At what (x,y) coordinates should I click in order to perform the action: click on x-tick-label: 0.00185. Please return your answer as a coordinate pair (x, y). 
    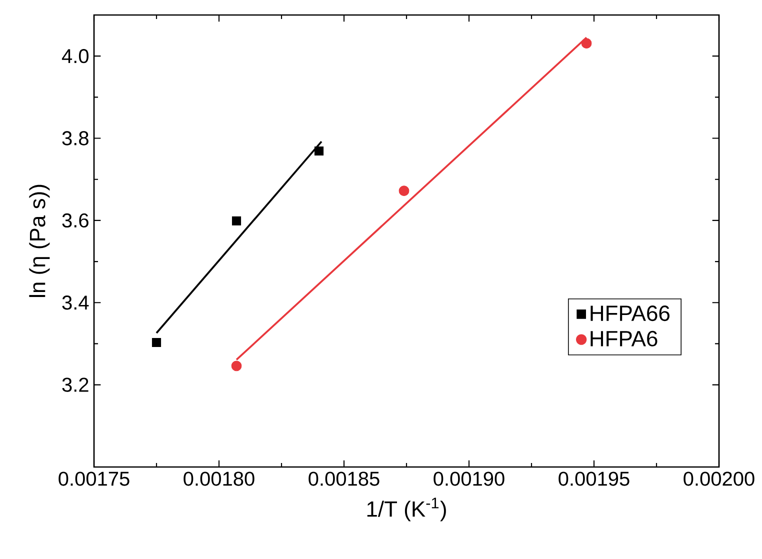
    Looking at the image, I should click on (344, 479).